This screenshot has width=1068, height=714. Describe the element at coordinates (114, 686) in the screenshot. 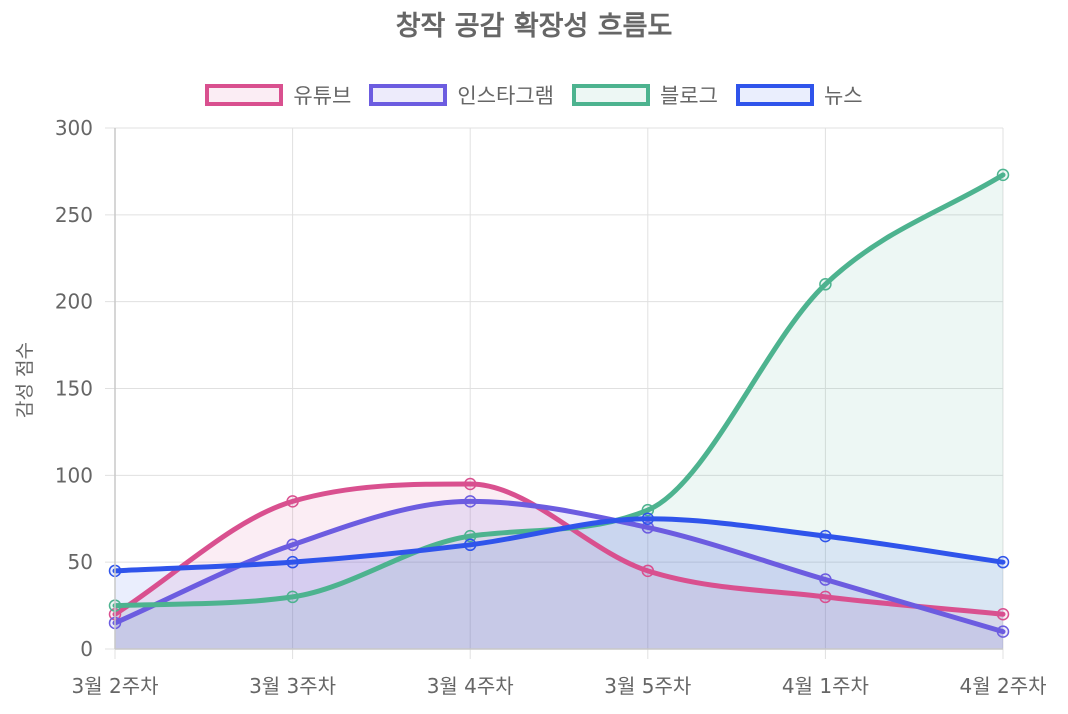

I see `x-tick-label: 3월 2주차` at that location.